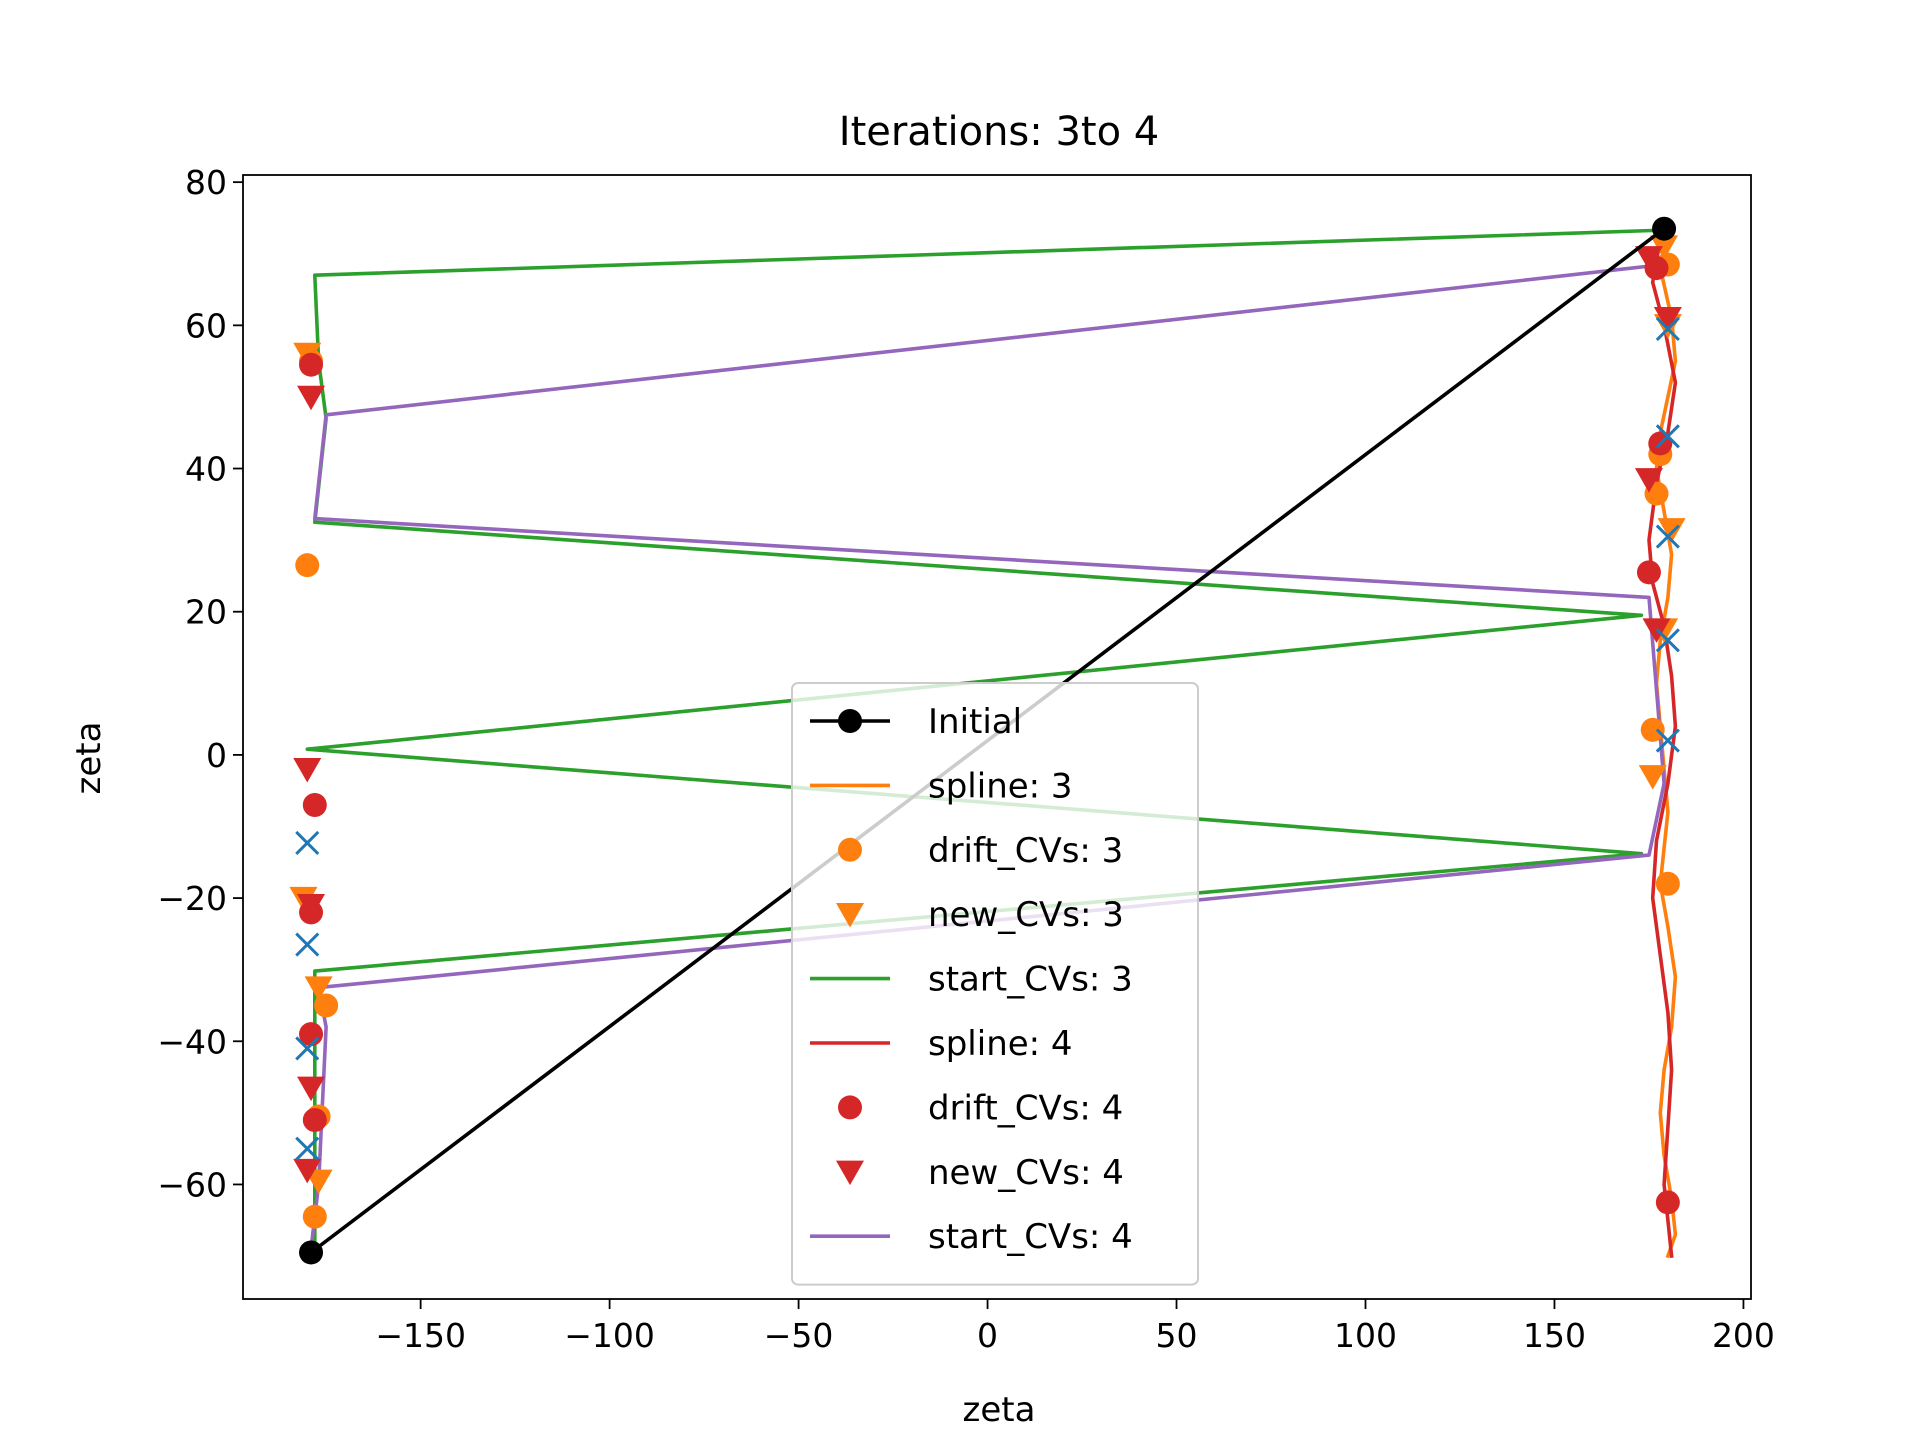 Image resolution: width=1920 pixels, height=1440 pixels. Describe the element at coordinates (1554, 1335) in the screenshot. I see `x-tick-label: 150` at that location.